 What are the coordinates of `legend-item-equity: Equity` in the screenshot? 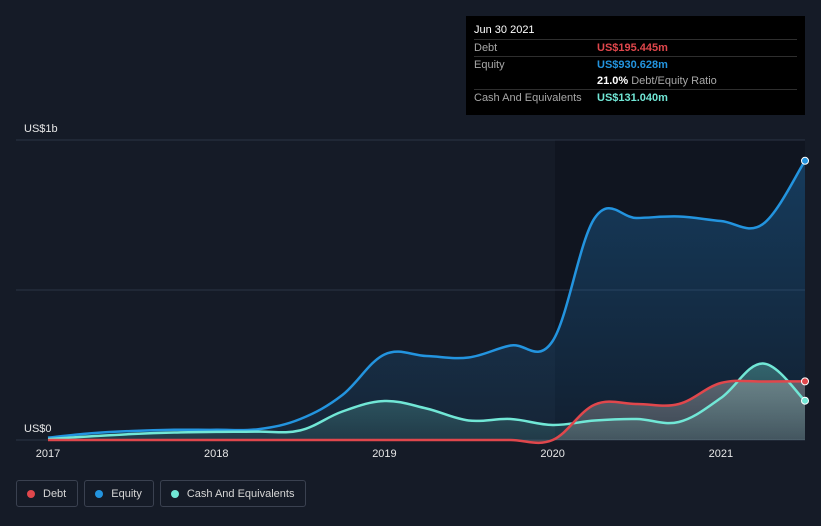 It's located at (119, 493).